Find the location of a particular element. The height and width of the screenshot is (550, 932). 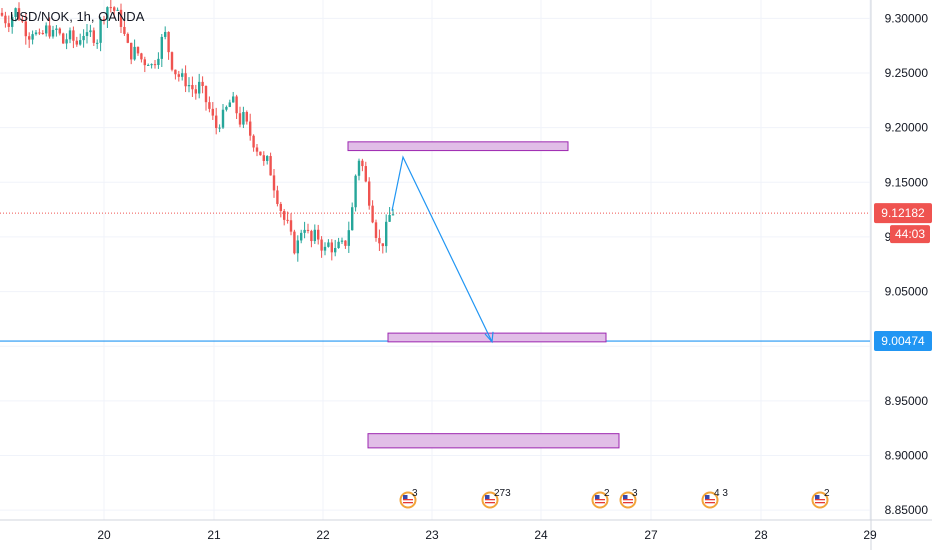

event-icon-3: 2 is located at coordinates (600, 499).